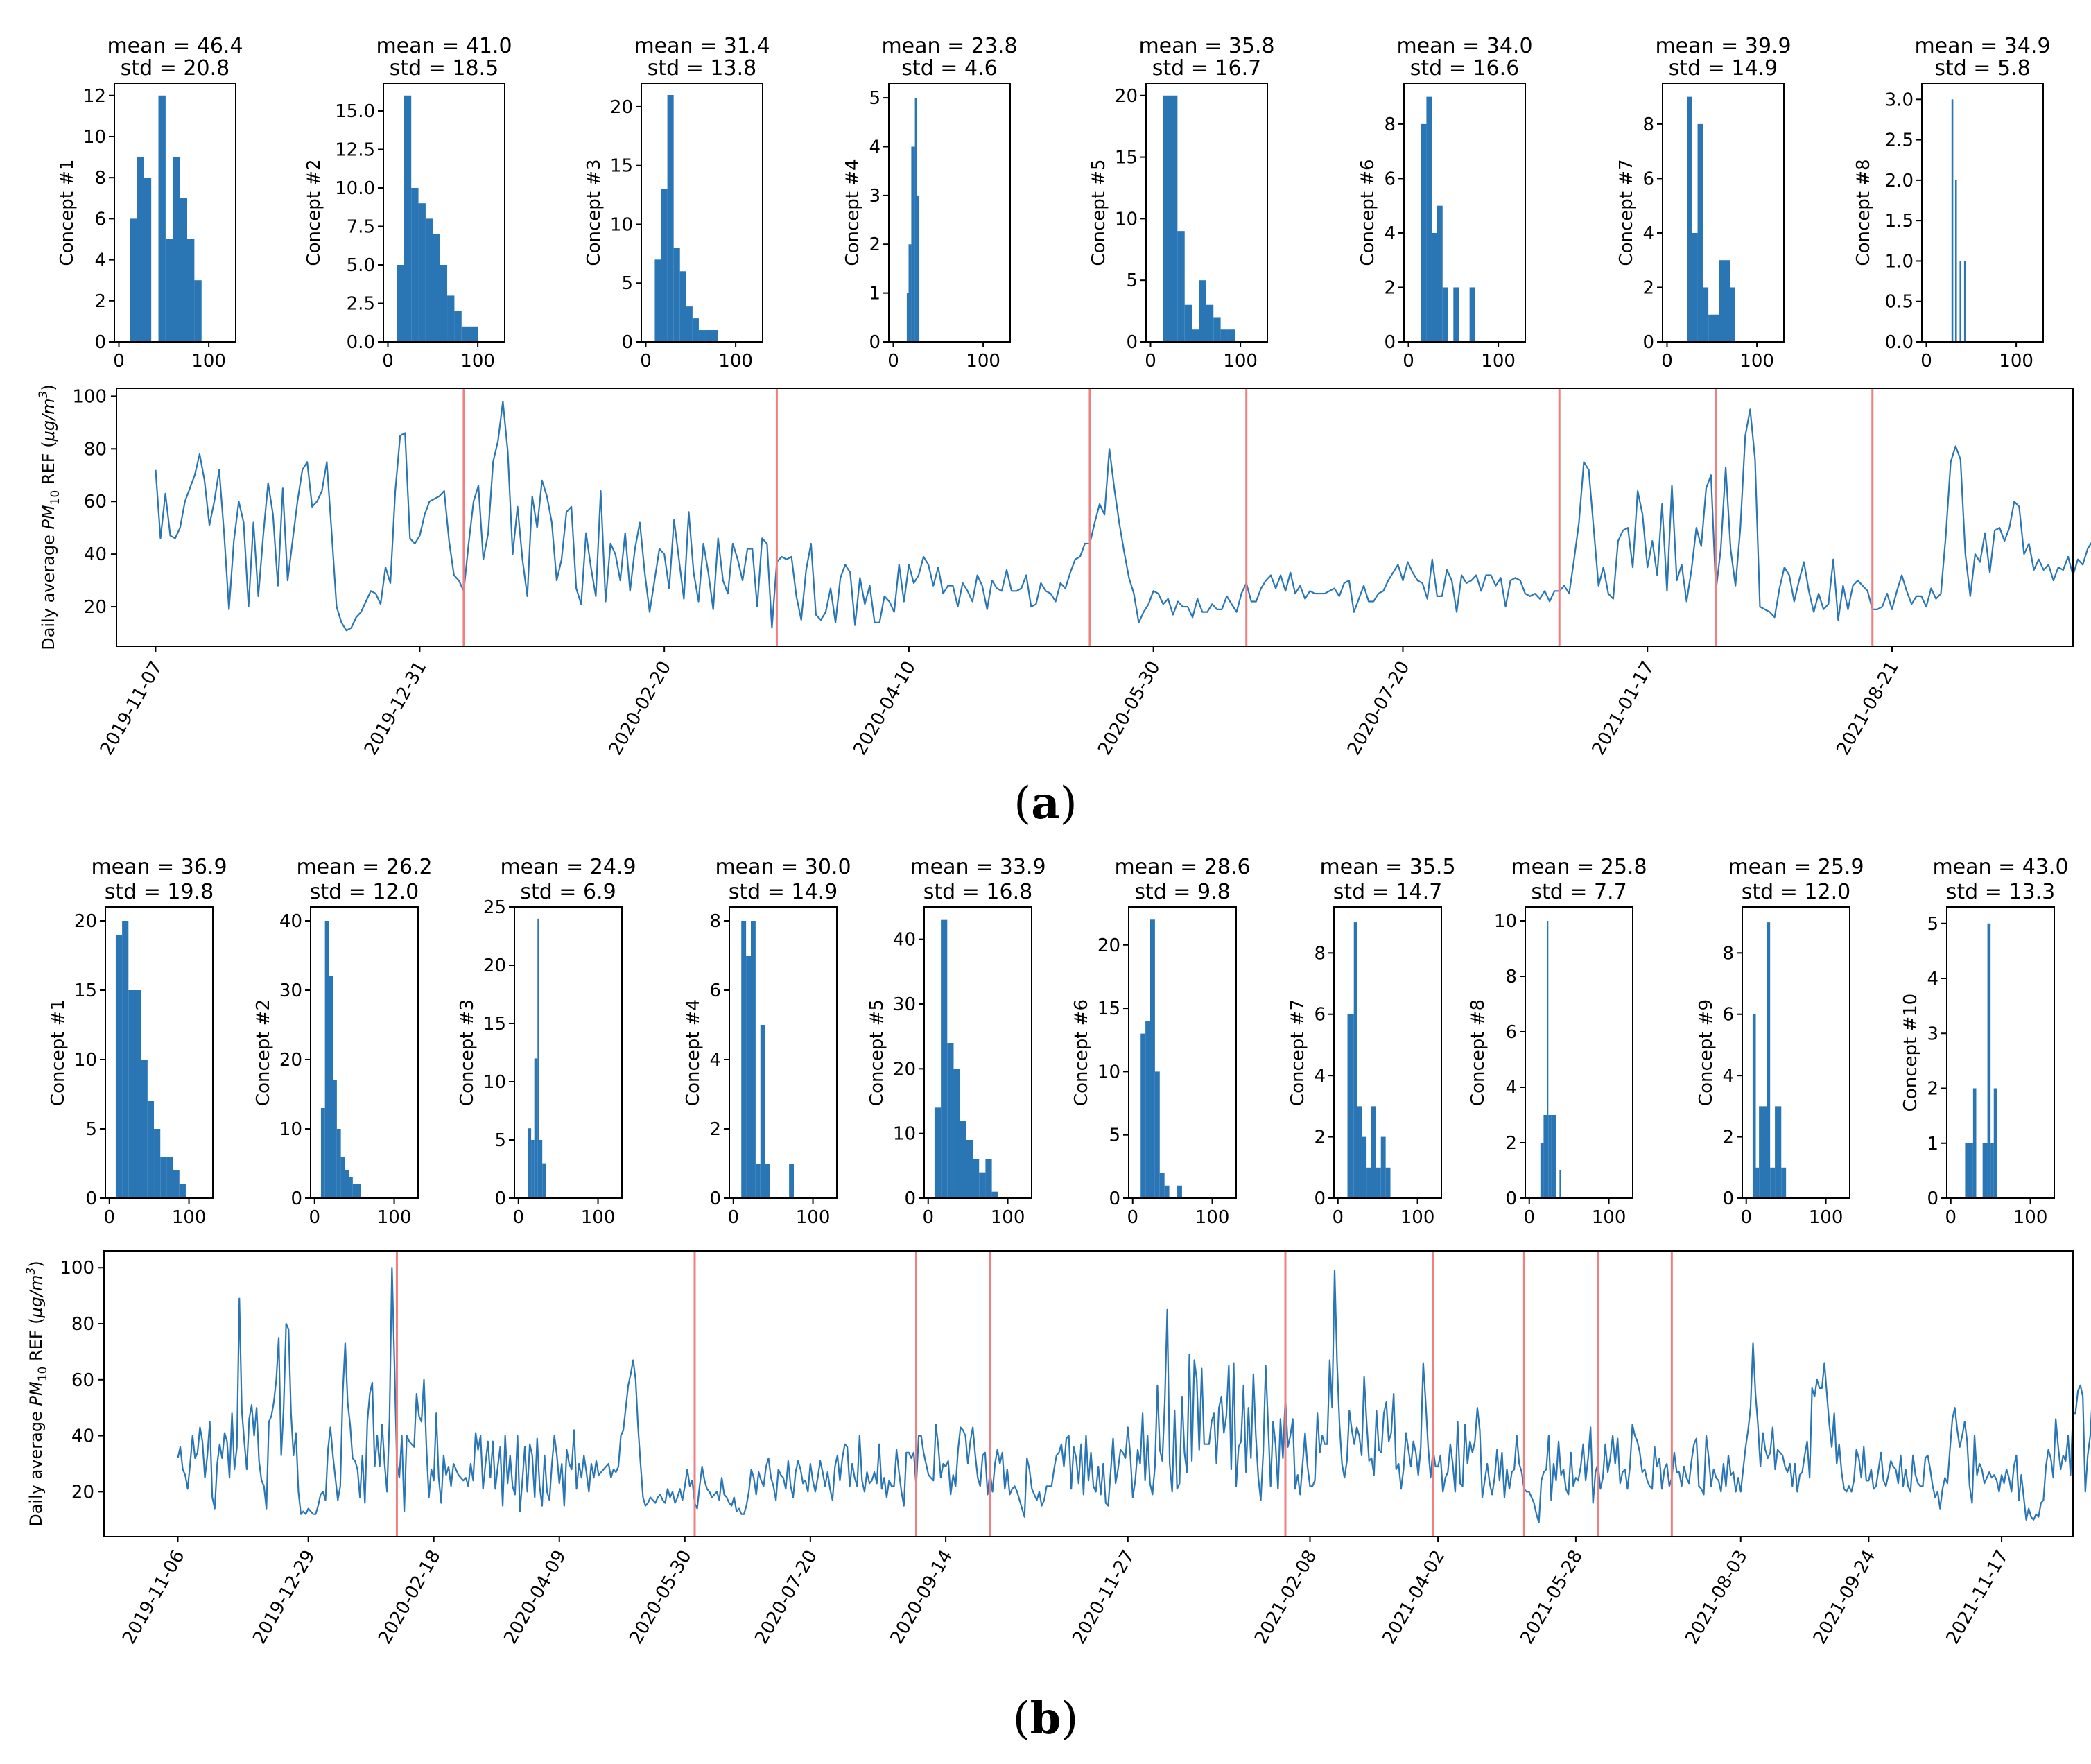  I want to click on histogram-title-std: std = 4.6, so click(949, 68).